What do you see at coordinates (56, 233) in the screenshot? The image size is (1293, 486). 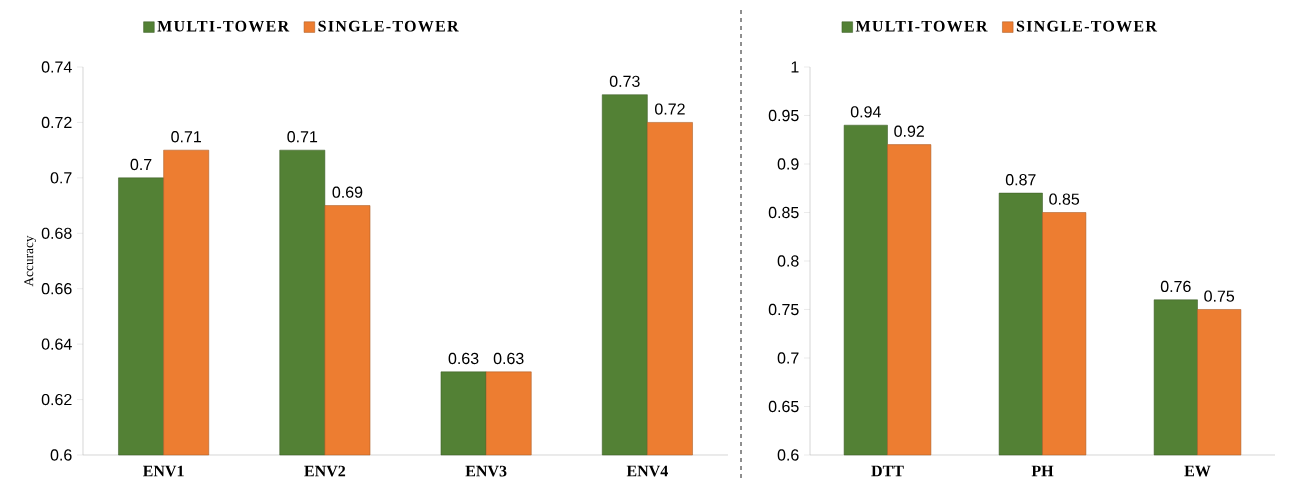 I see `y-tick-label: 0.68` at bounding box center [56, 233].